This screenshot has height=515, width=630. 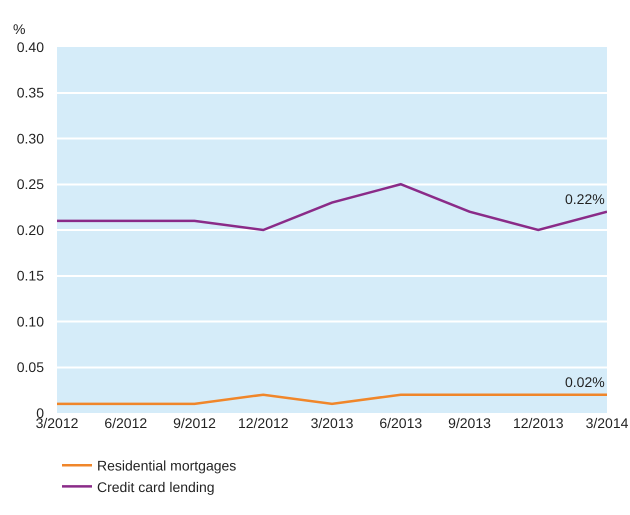 I want to click on x-tick-label: 9/2012, so click(x=194, y=423).